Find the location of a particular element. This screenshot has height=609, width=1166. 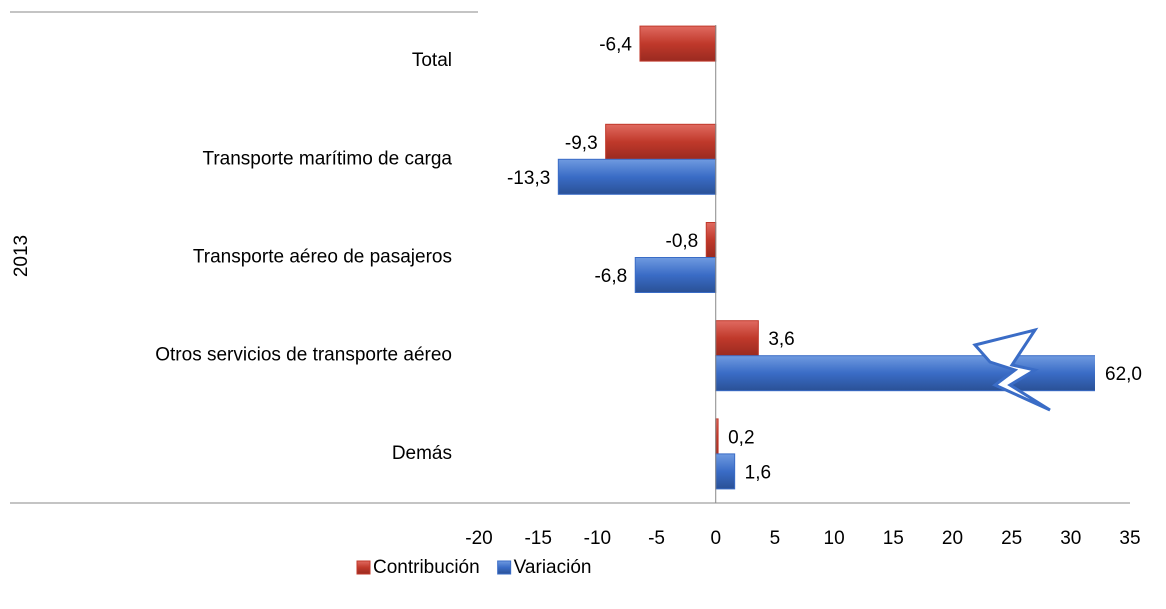

x-tick-label: -10 is located at coordinates (597, 538).